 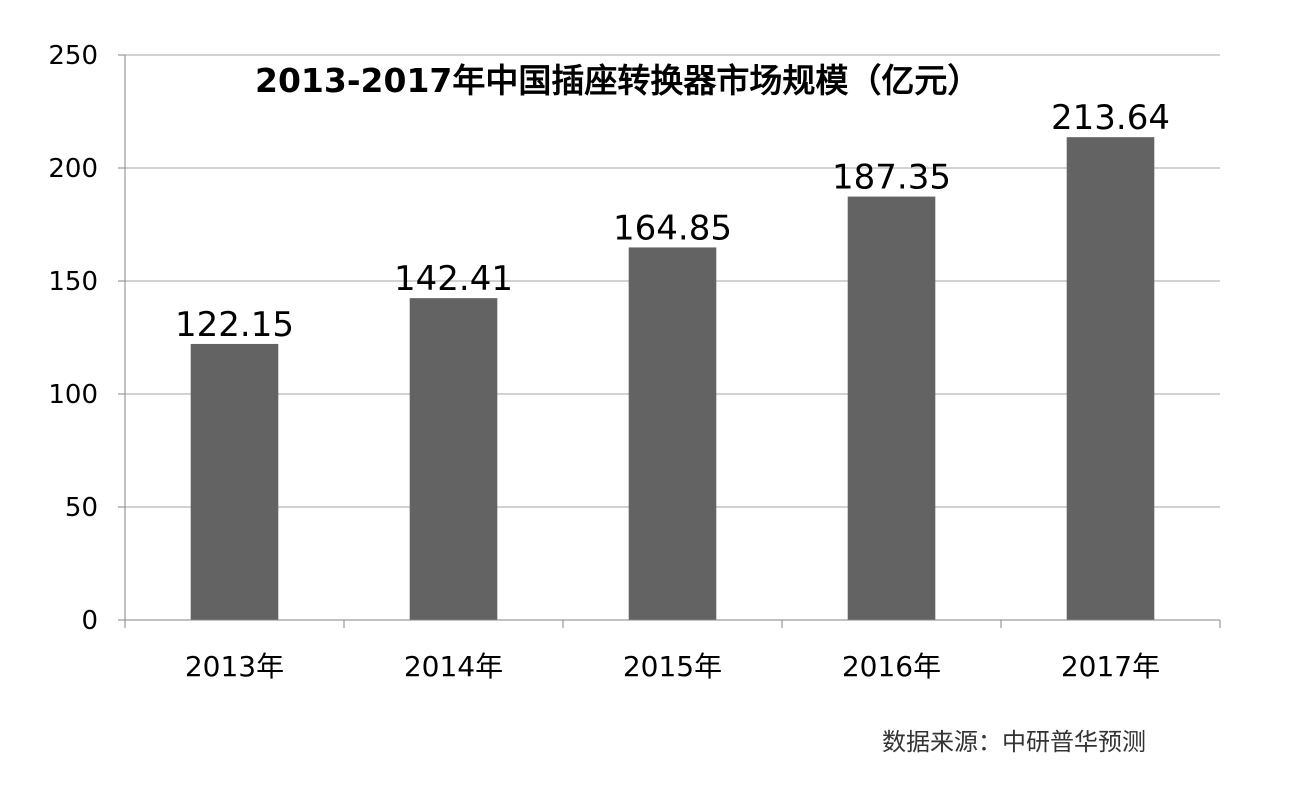 What do you see at coordinates (81, 508) in the screenshot?
I see `y-tick-label: 50` at bounding box center [81, 508].